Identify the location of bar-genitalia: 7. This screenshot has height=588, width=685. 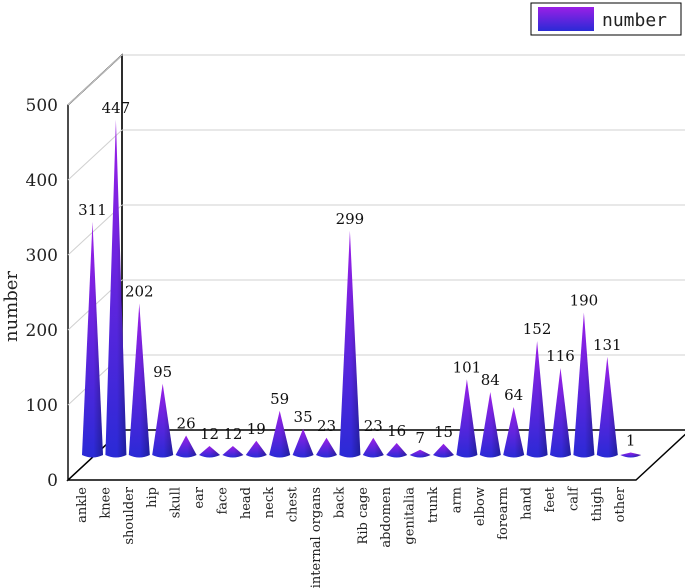
(420, 443).